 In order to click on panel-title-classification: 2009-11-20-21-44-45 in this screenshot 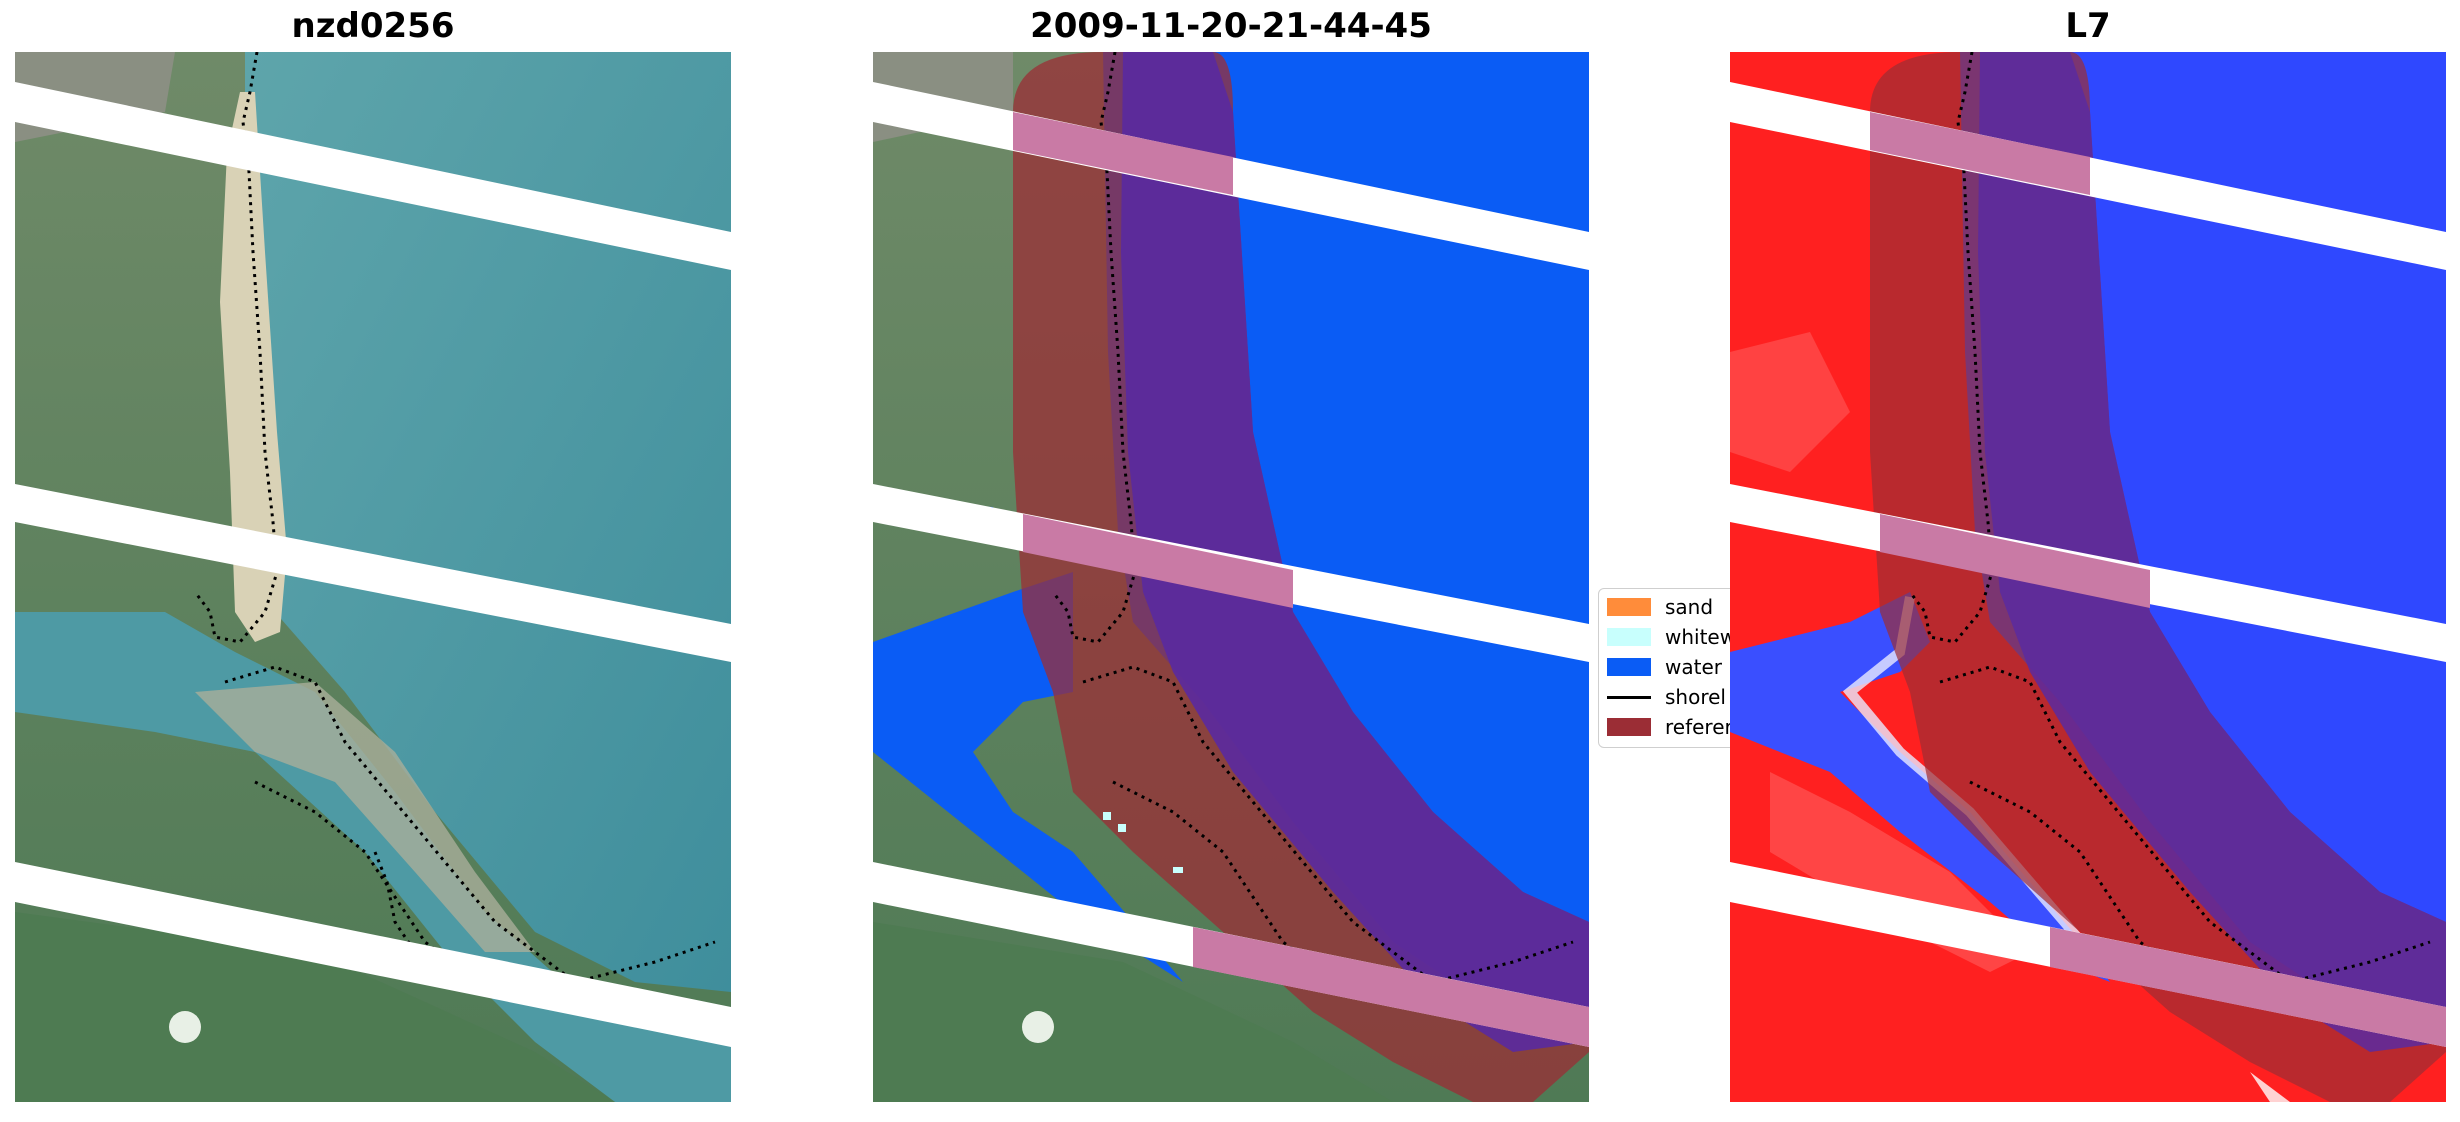, I will do `click(1231, 26)`.